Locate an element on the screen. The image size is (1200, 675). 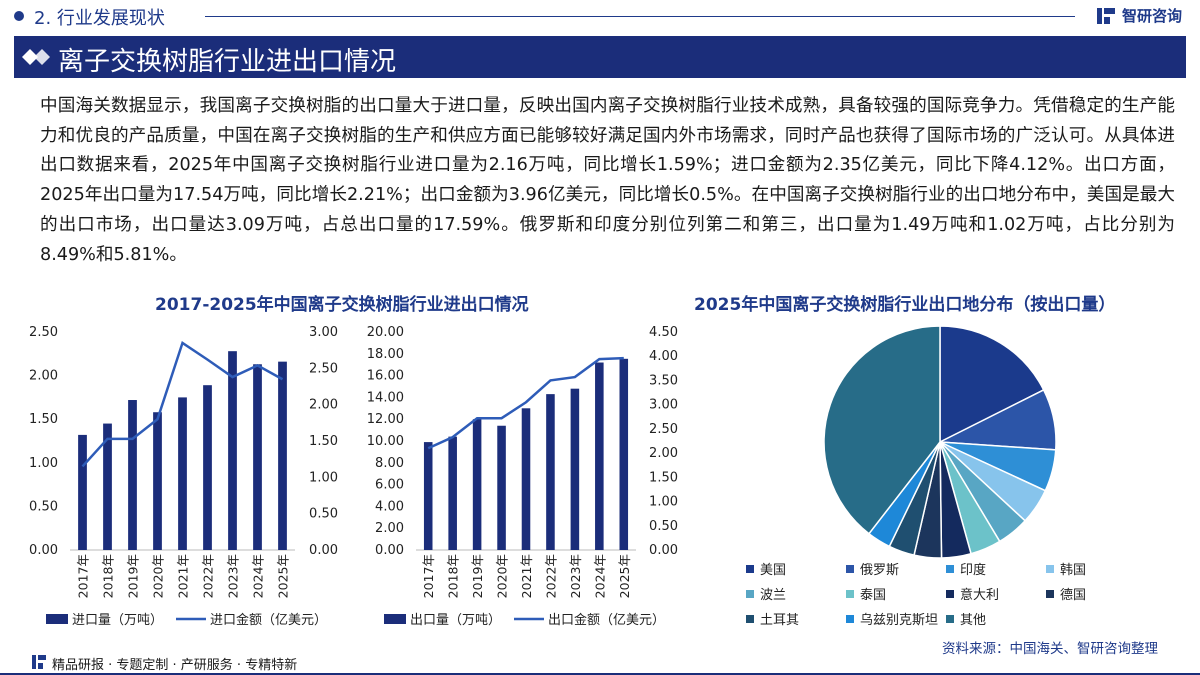
x-tick-label: 2017年 is located at coordinates (83, 576).